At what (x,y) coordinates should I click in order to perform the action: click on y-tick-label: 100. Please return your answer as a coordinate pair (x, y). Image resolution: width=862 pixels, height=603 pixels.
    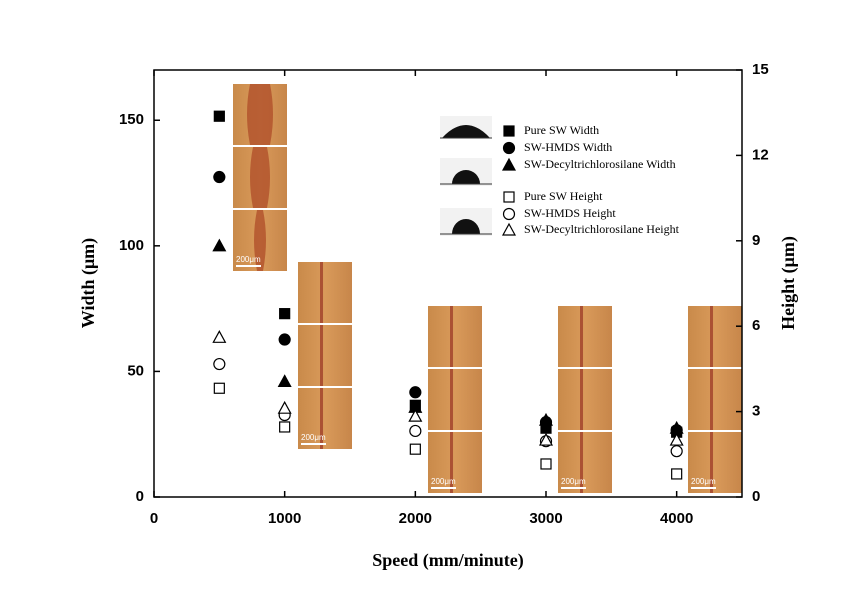
    Looking at the image, I should click on (131, 245).